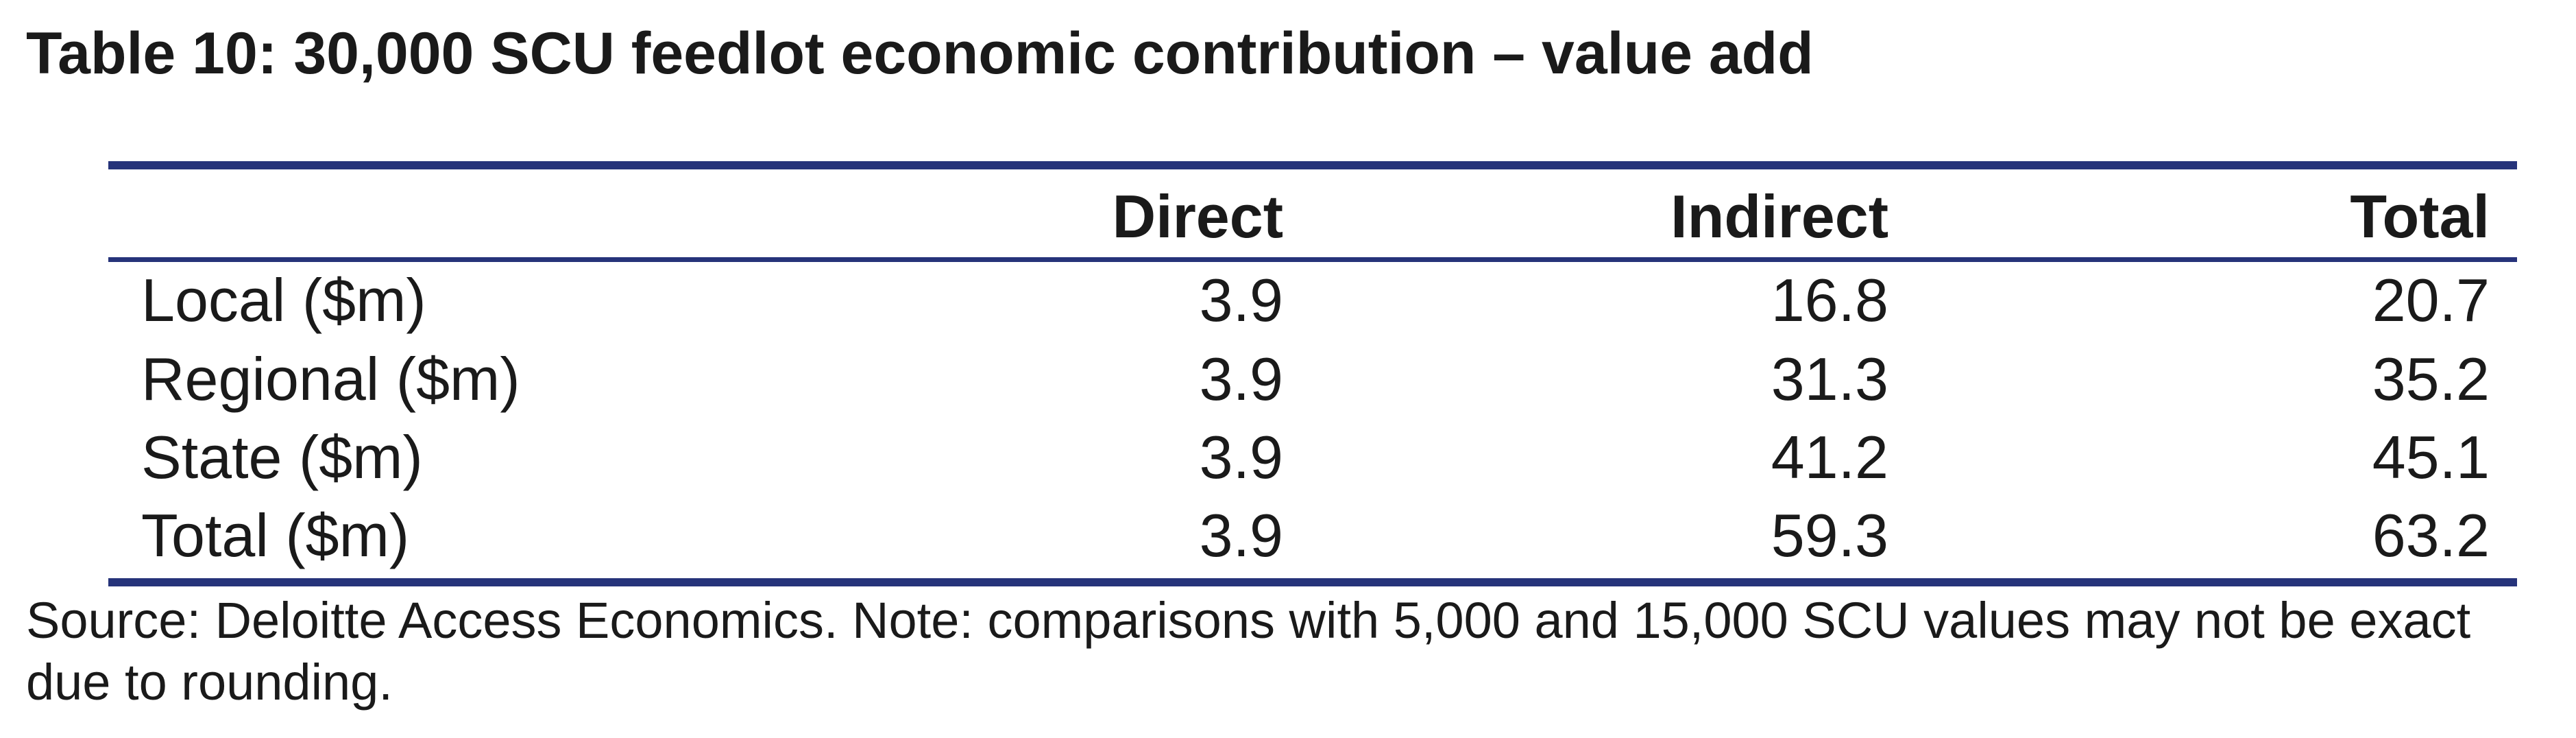  What do you see at coordinates (1312, 379) in the screenshot?
I see `table-row-regional: Regional ($m) 3.9 31.3 35.2` at bounding box center [1312, 379].